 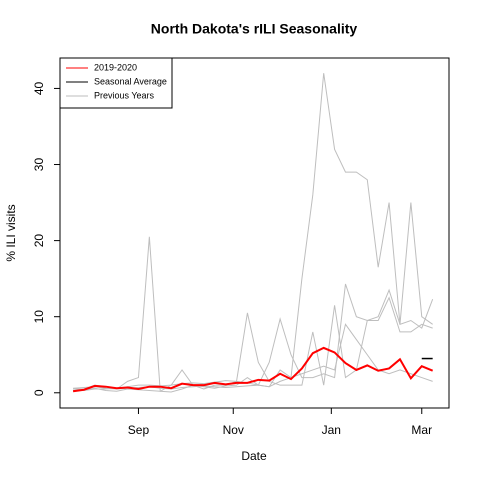 I want to click on legend-label: Seasonal Average, so click(x=130, y=81).